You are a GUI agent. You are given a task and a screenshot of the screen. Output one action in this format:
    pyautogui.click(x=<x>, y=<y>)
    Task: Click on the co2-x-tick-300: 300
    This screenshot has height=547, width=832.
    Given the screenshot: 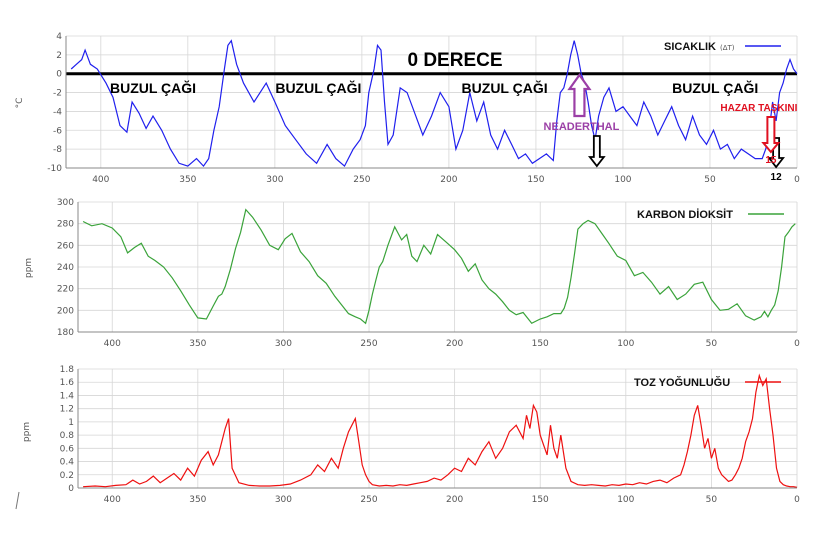 What is the action you would take?
    pyautogui.click(x=283, y=344)
    